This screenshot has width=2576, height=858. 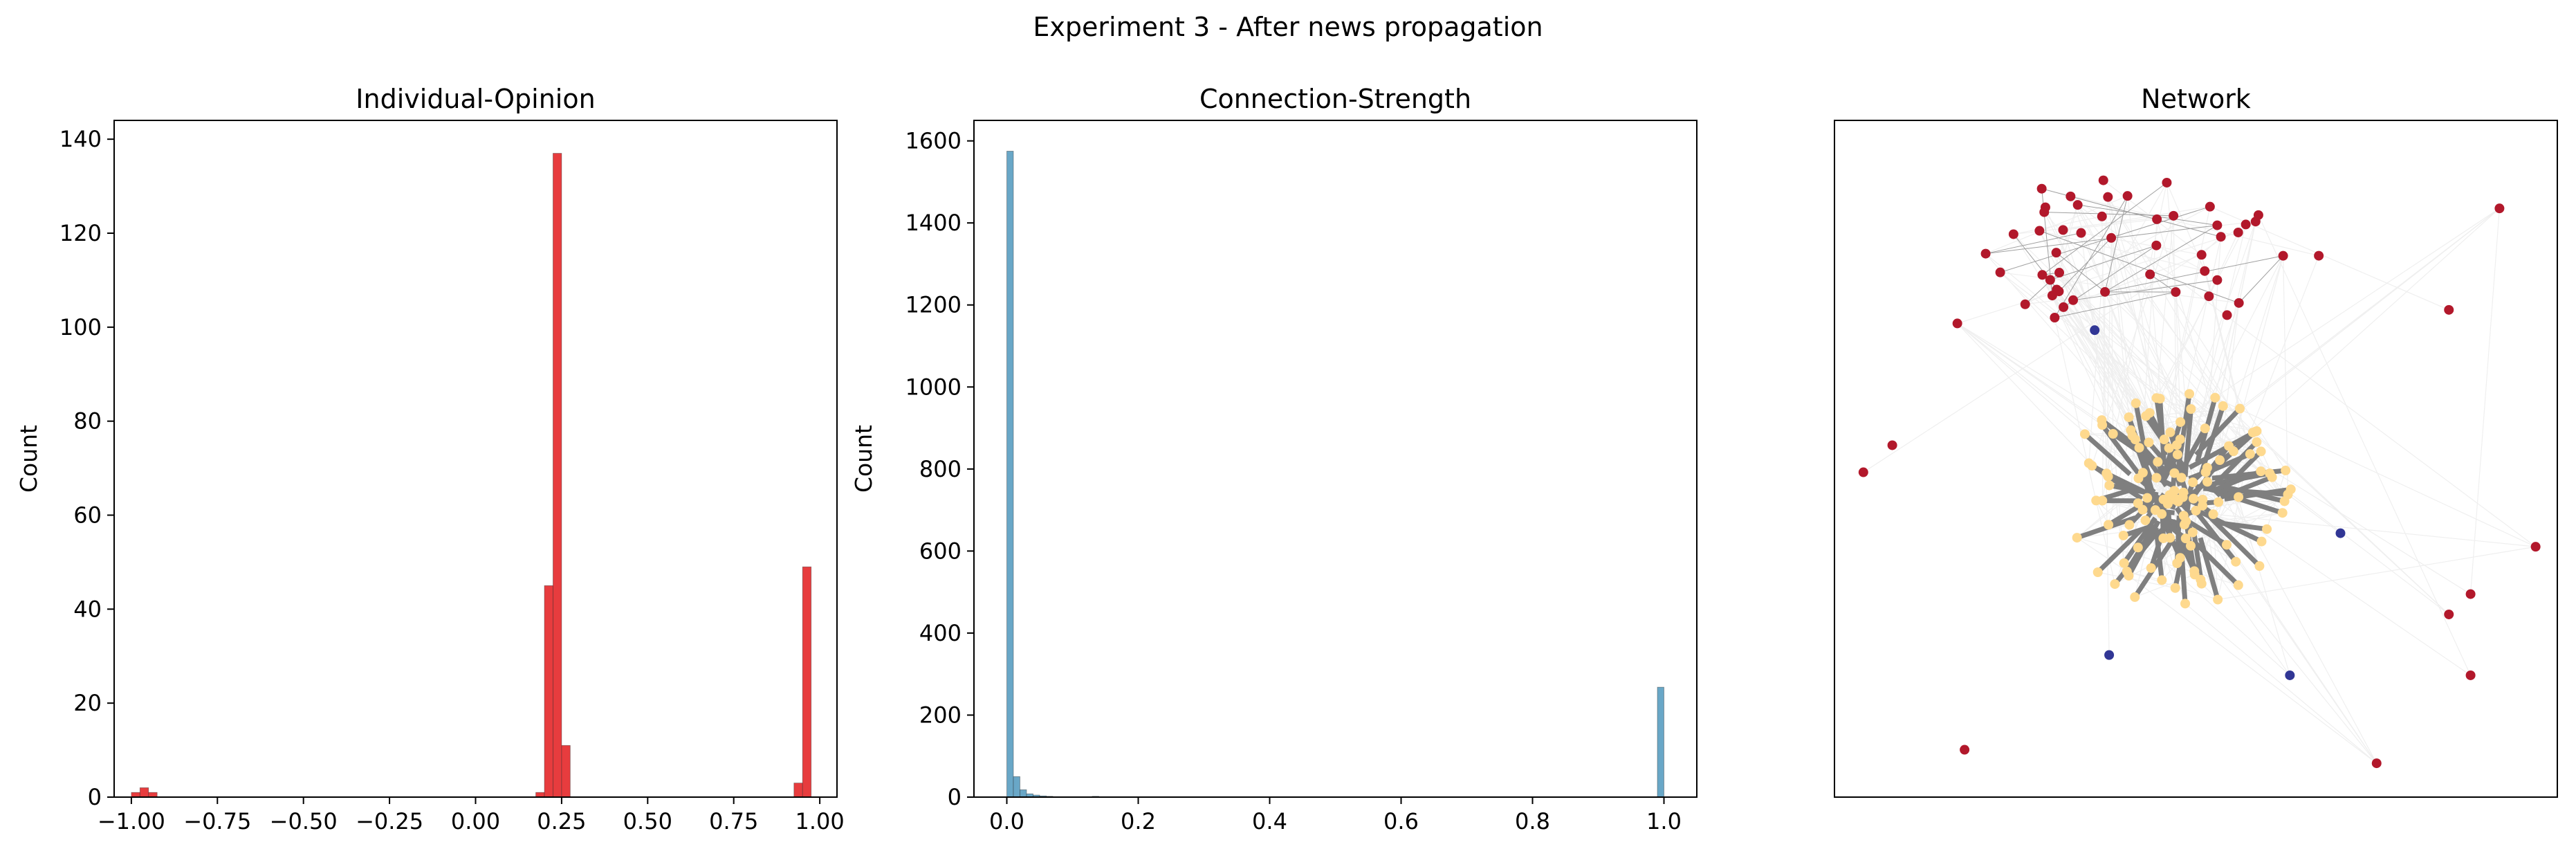 I want to click on y-tick-label: 40, so click(x=87, y=609).